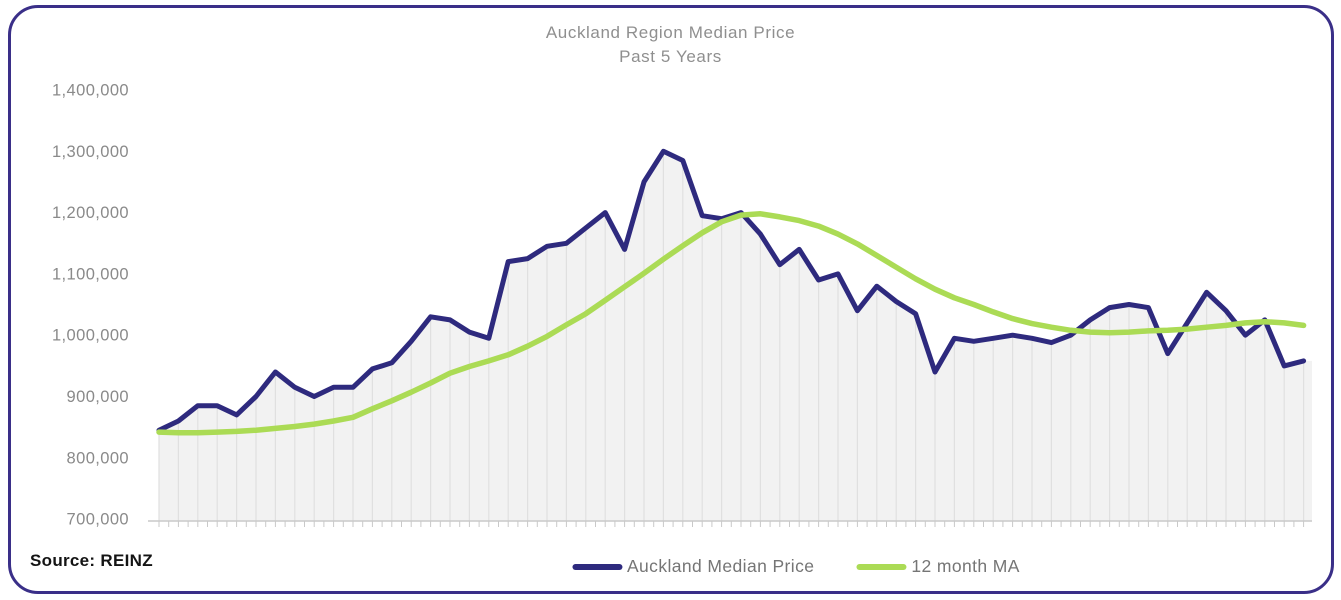 The width and height of the screenshot is (1341, 600). I want to click on y-axis-label: 1,100,000, so click(90, 274).